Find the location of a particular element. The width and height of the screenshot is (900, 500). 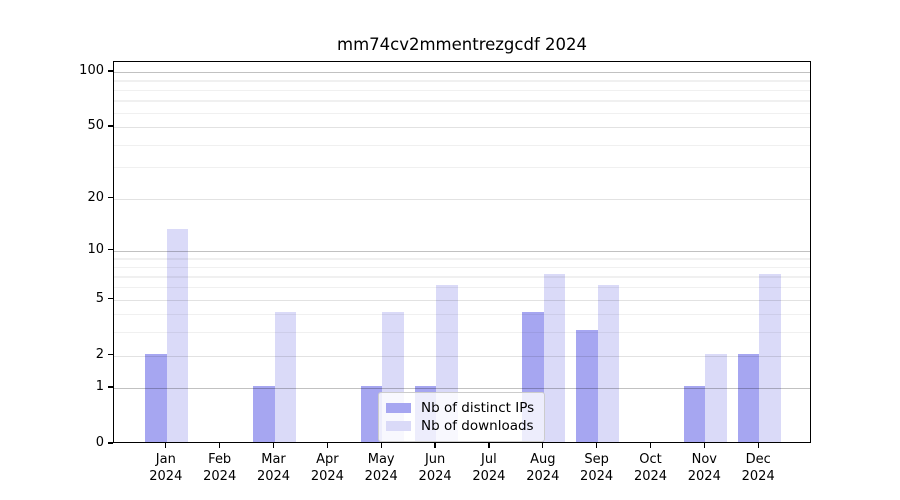

y-axis-tick-label: 5 is located at coordinates (99, 298).